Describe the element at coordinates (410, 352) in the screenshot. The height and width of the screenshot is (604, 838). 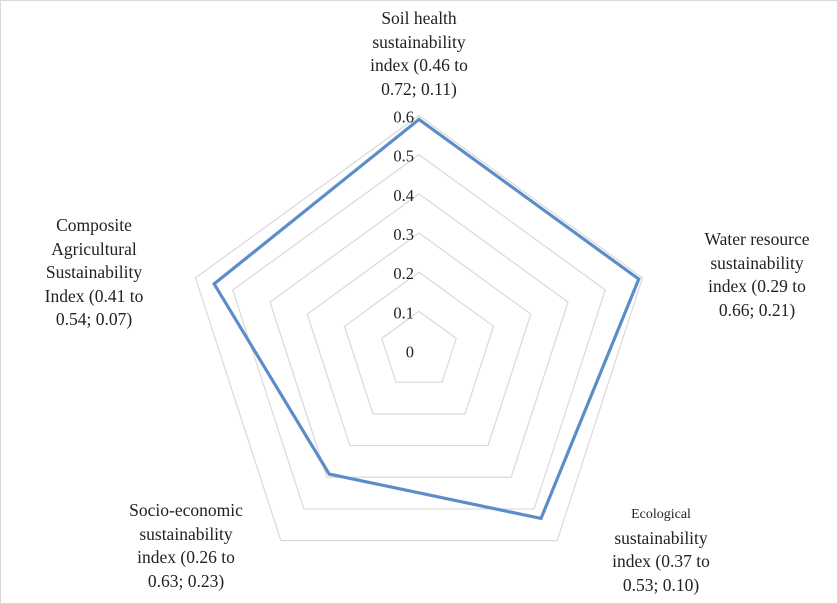
I see `radial-tick-label: 0` at that location.